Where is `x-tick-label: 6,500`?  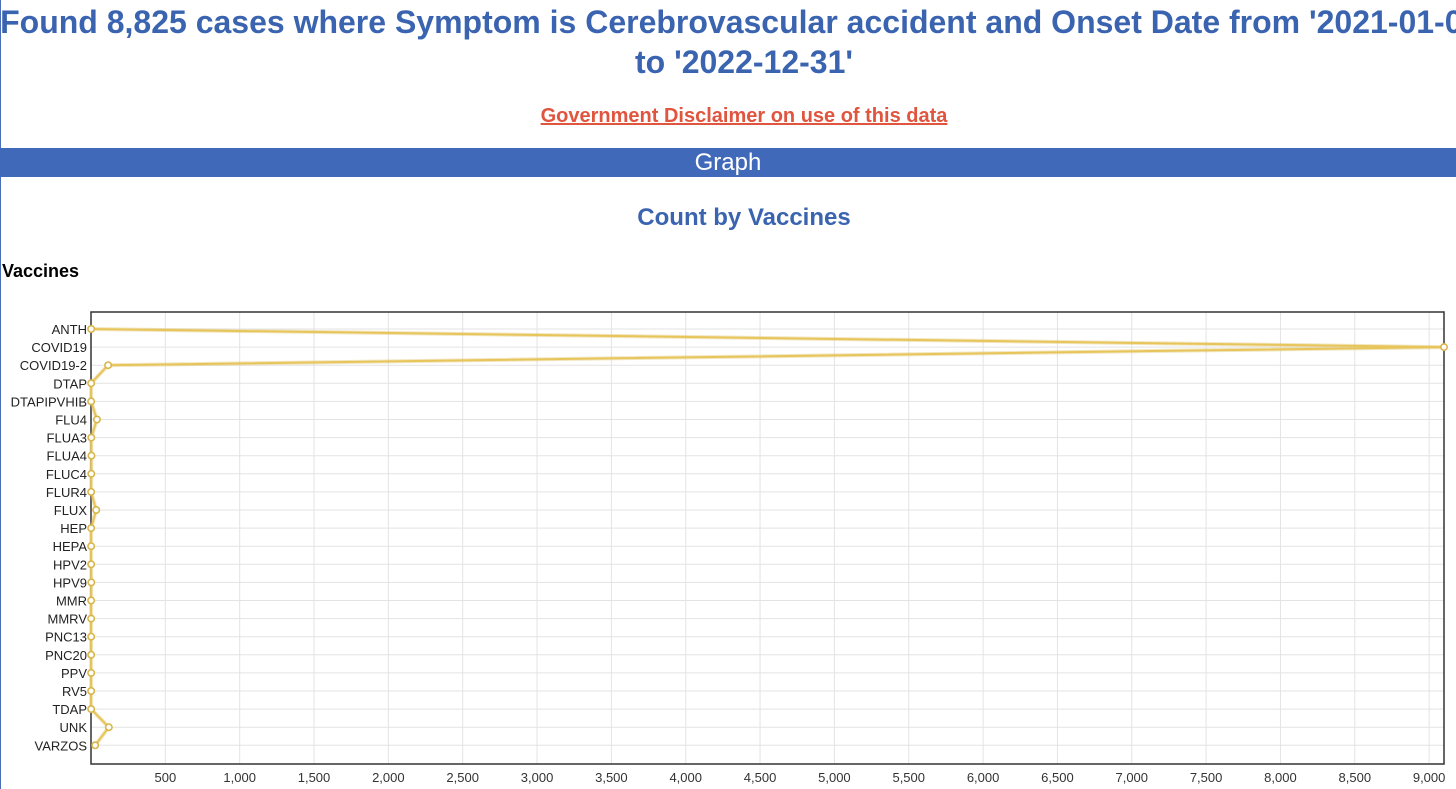 x-tick-label: 6,500 is located at coordinates (1057, 777).